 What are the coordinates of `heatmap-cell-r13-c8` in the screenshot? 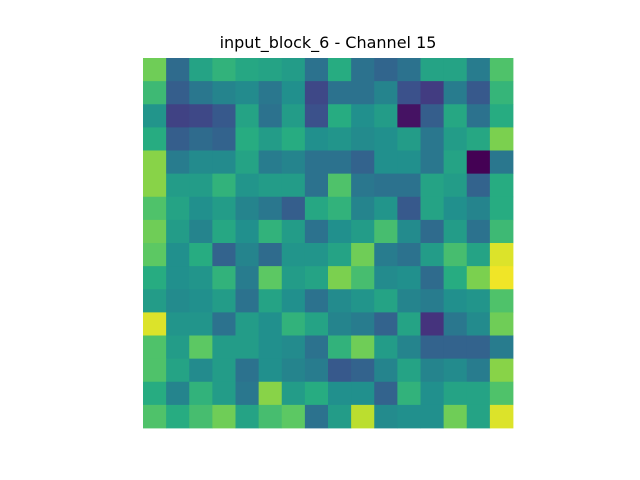 It's located at (340, 370).